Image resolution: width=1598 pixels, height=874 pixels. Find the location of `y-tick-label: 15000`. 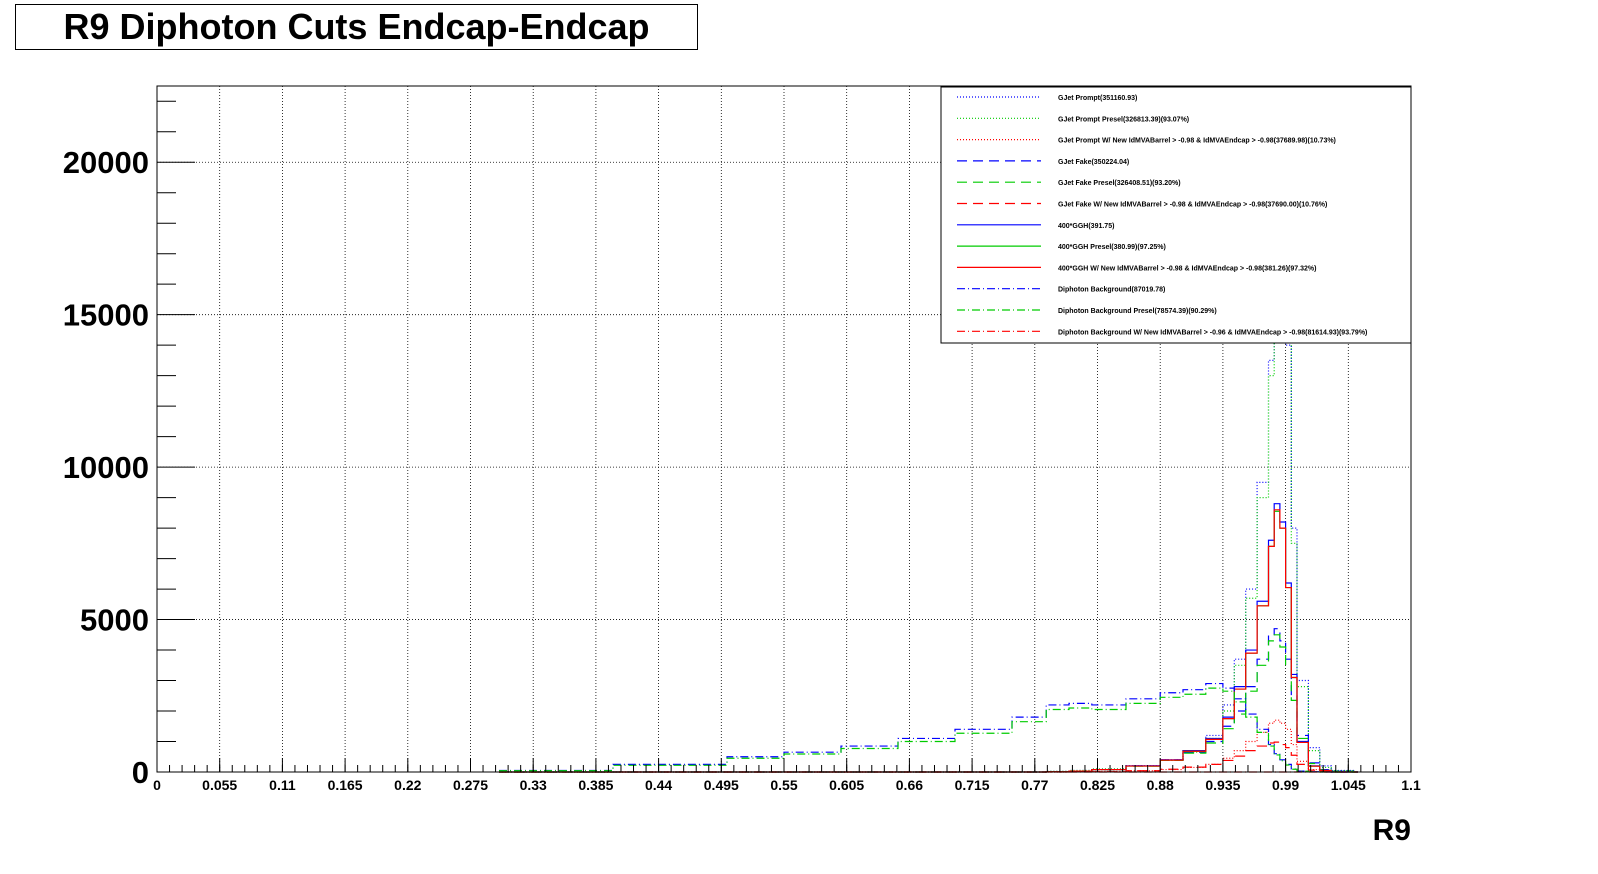

y-tick-label: 15000 is located at coordinates (106, 315).